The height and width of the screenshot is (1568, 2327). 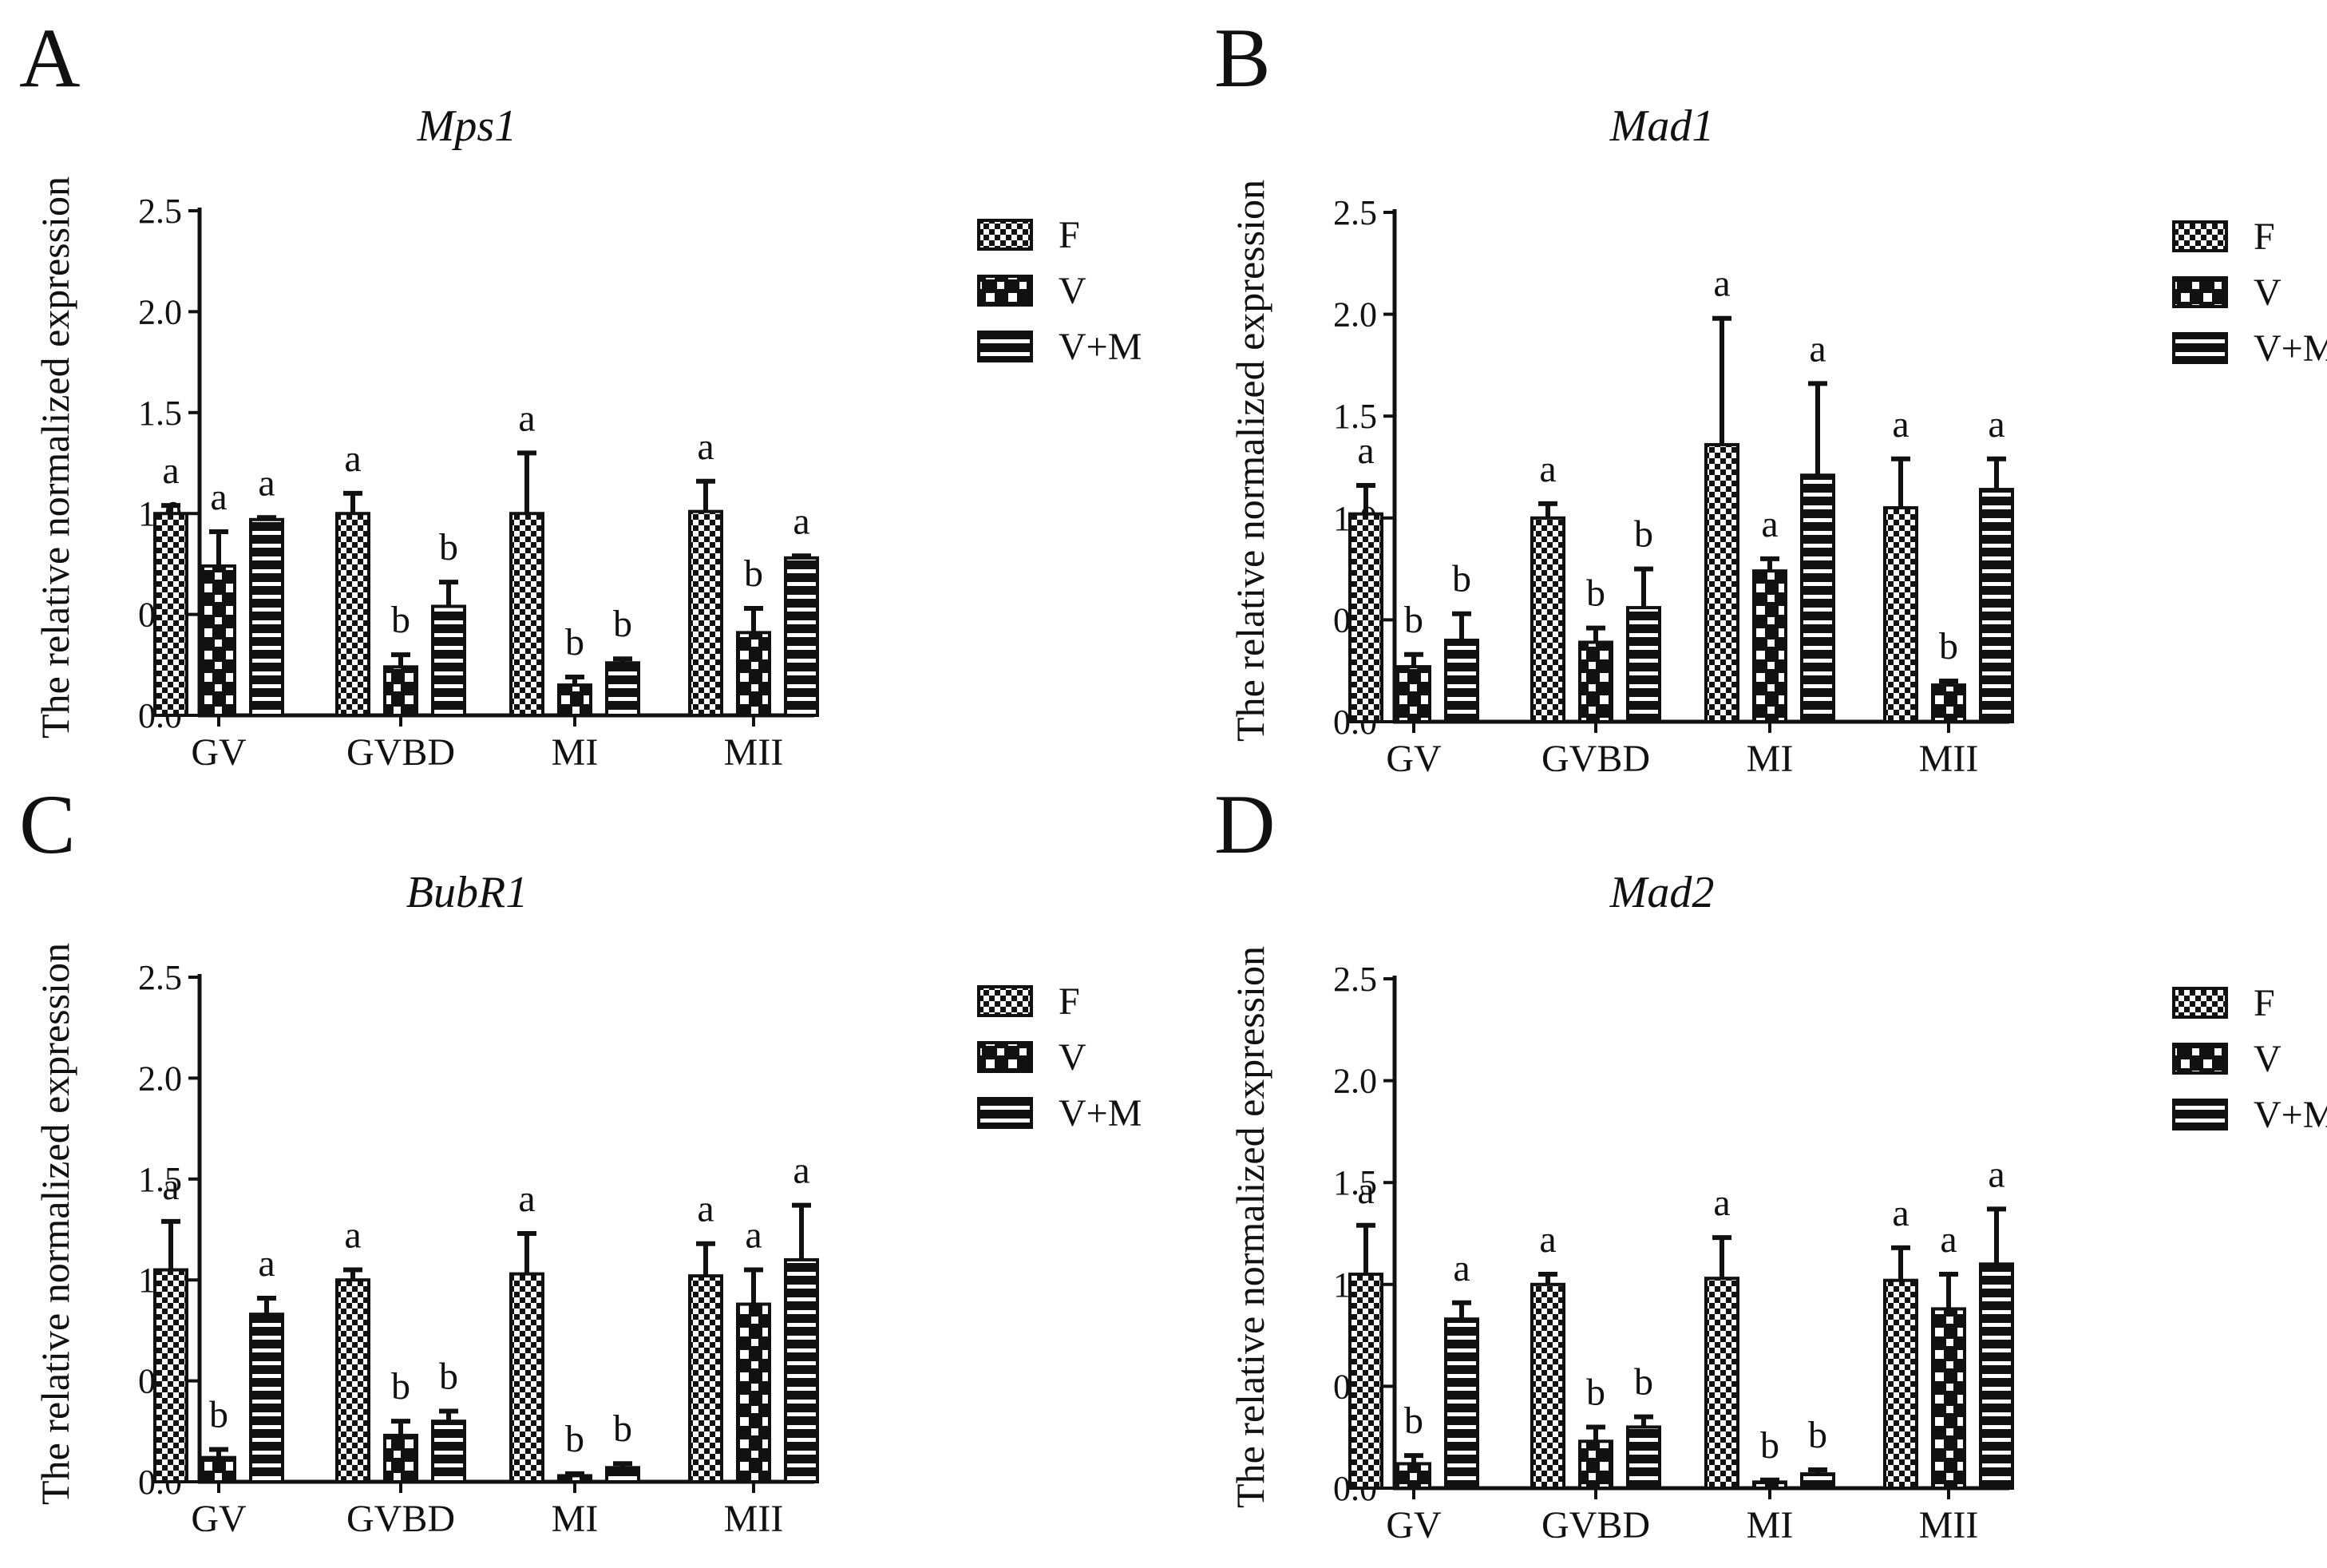 I want to click on bar-f-mi, so click(x=527, y=615).